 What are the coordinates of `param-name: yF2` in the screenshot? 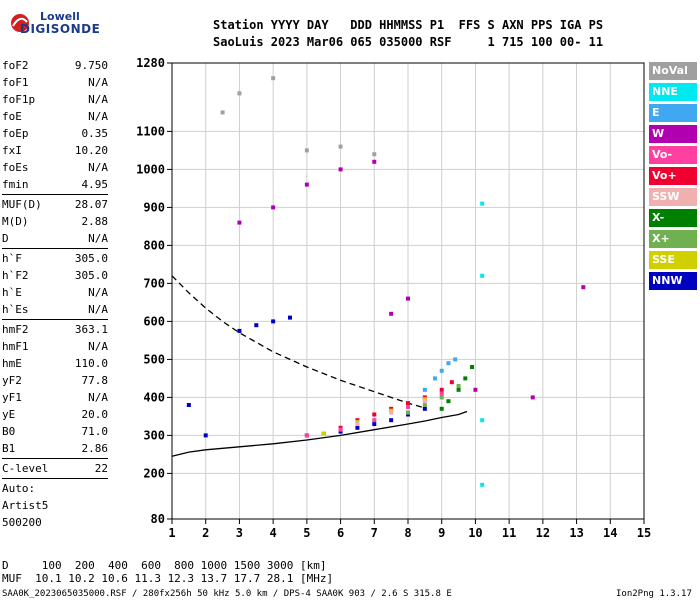 It's located at (12, 380).